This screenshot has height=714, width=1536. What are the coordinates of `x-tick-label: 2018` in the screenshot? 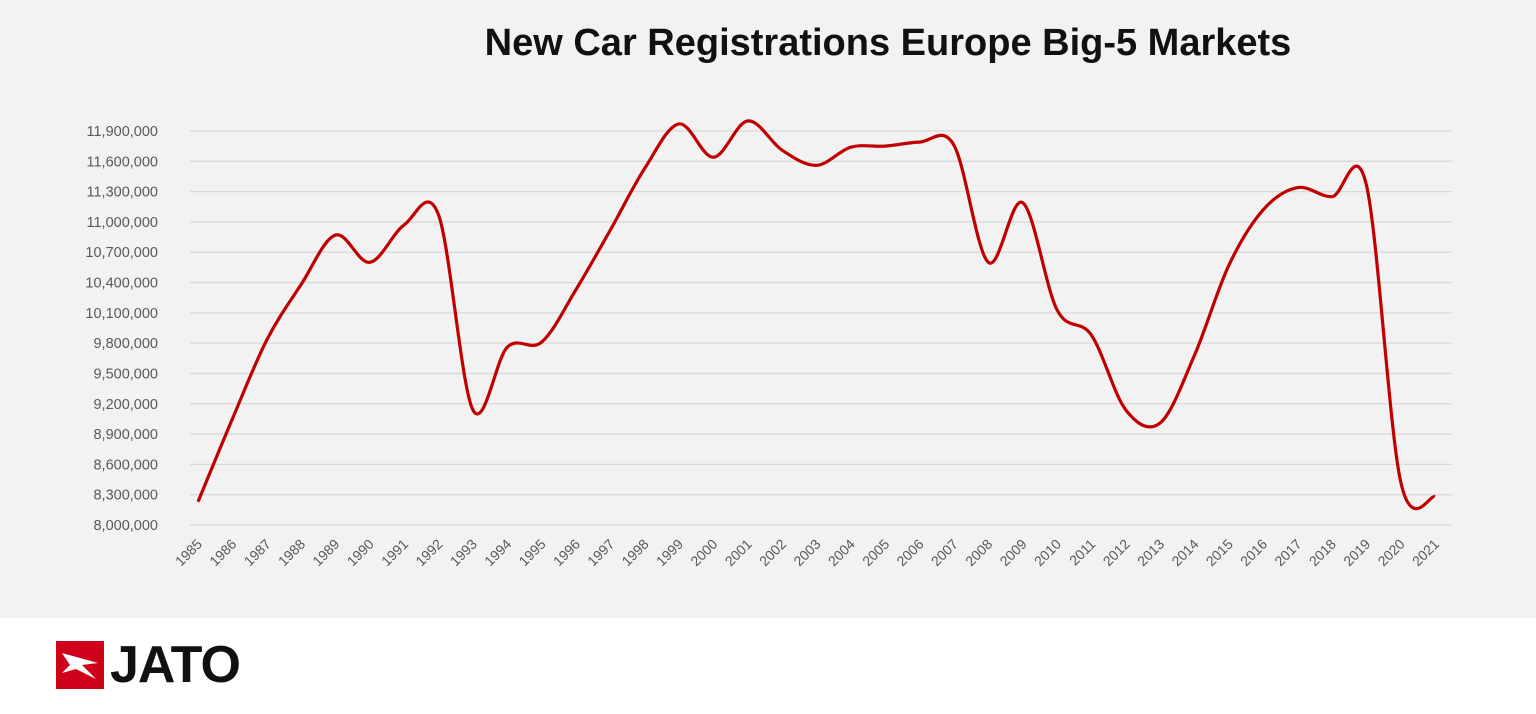 It's located at (1322, 552).